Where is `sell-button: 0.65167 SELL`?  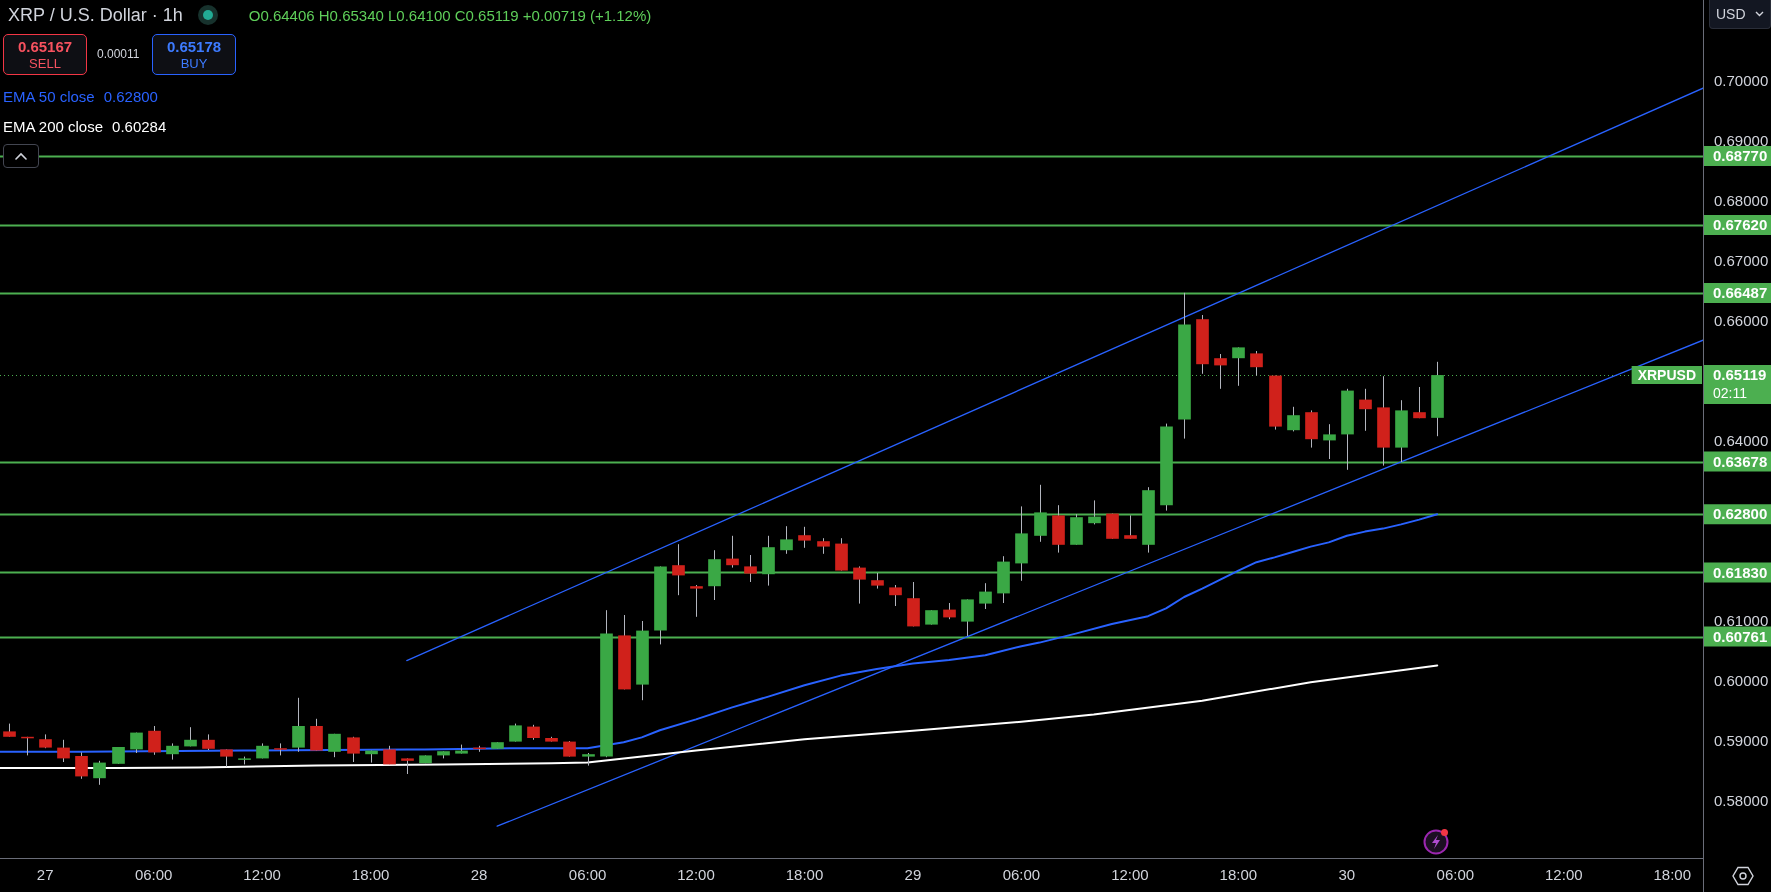 sell-button: 0.65167 SELL is located at coordinates (45, 54).